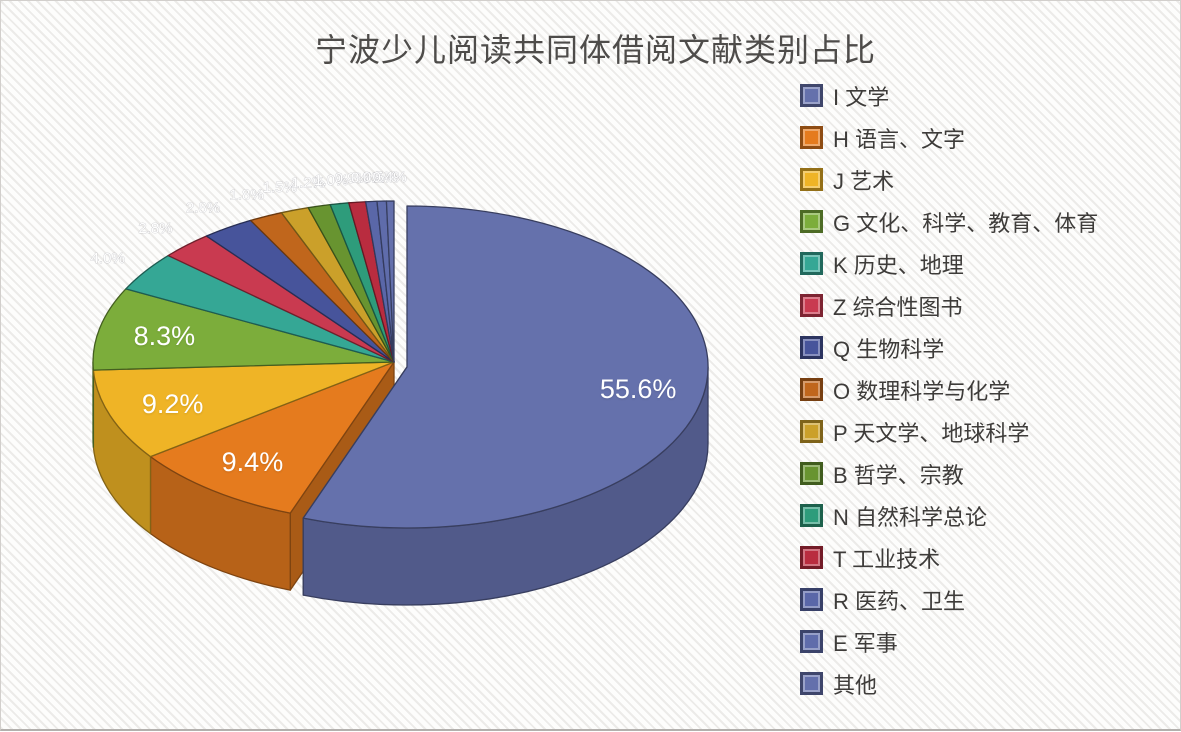 The width and height of the screenshot is (1181, 732). I want to click on pie-data-label-small: 0.4%, so click(390, 177).